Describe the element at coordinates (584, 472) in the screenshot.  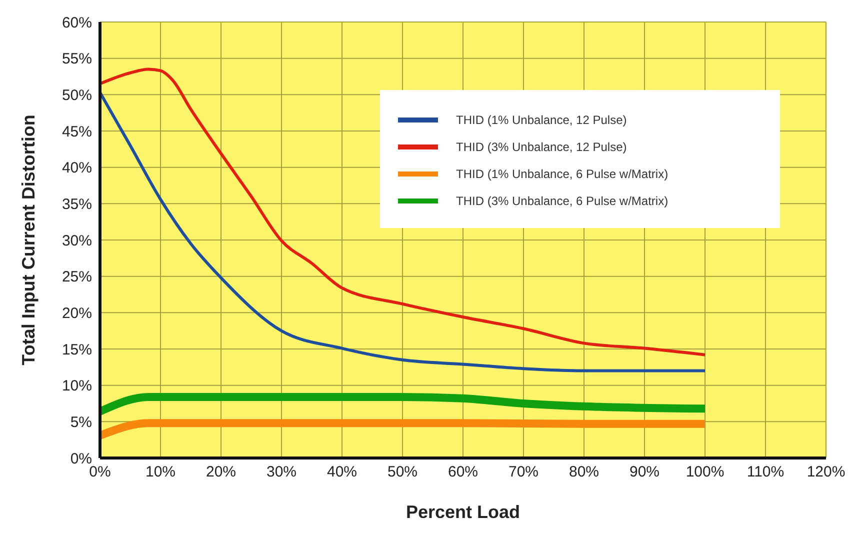
I see `x-tick-label: 80%` at that location.